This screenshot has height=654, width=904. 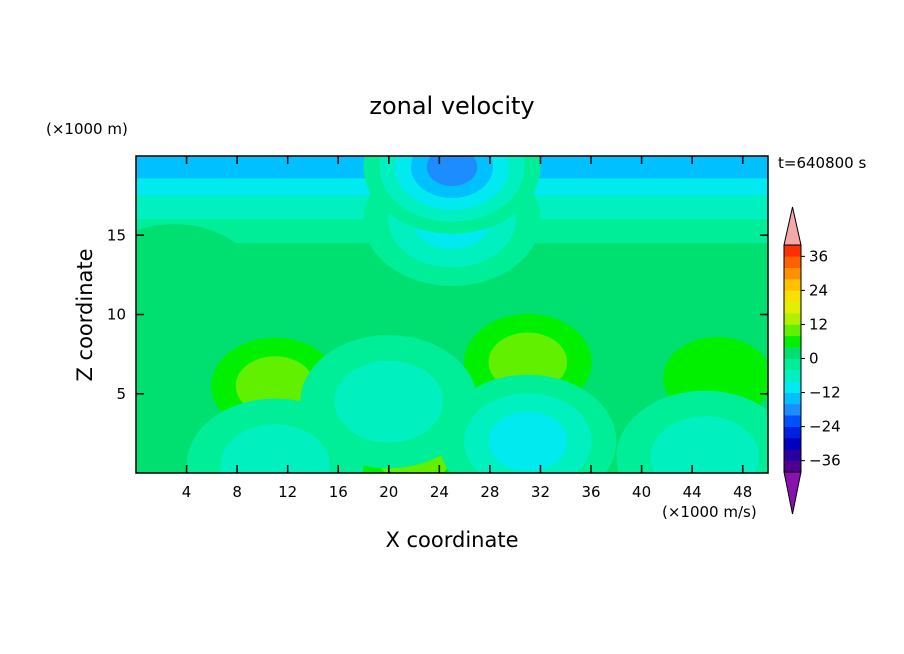 I want to click on colorbar-tick-label: 24, so click(x=818, y=290).